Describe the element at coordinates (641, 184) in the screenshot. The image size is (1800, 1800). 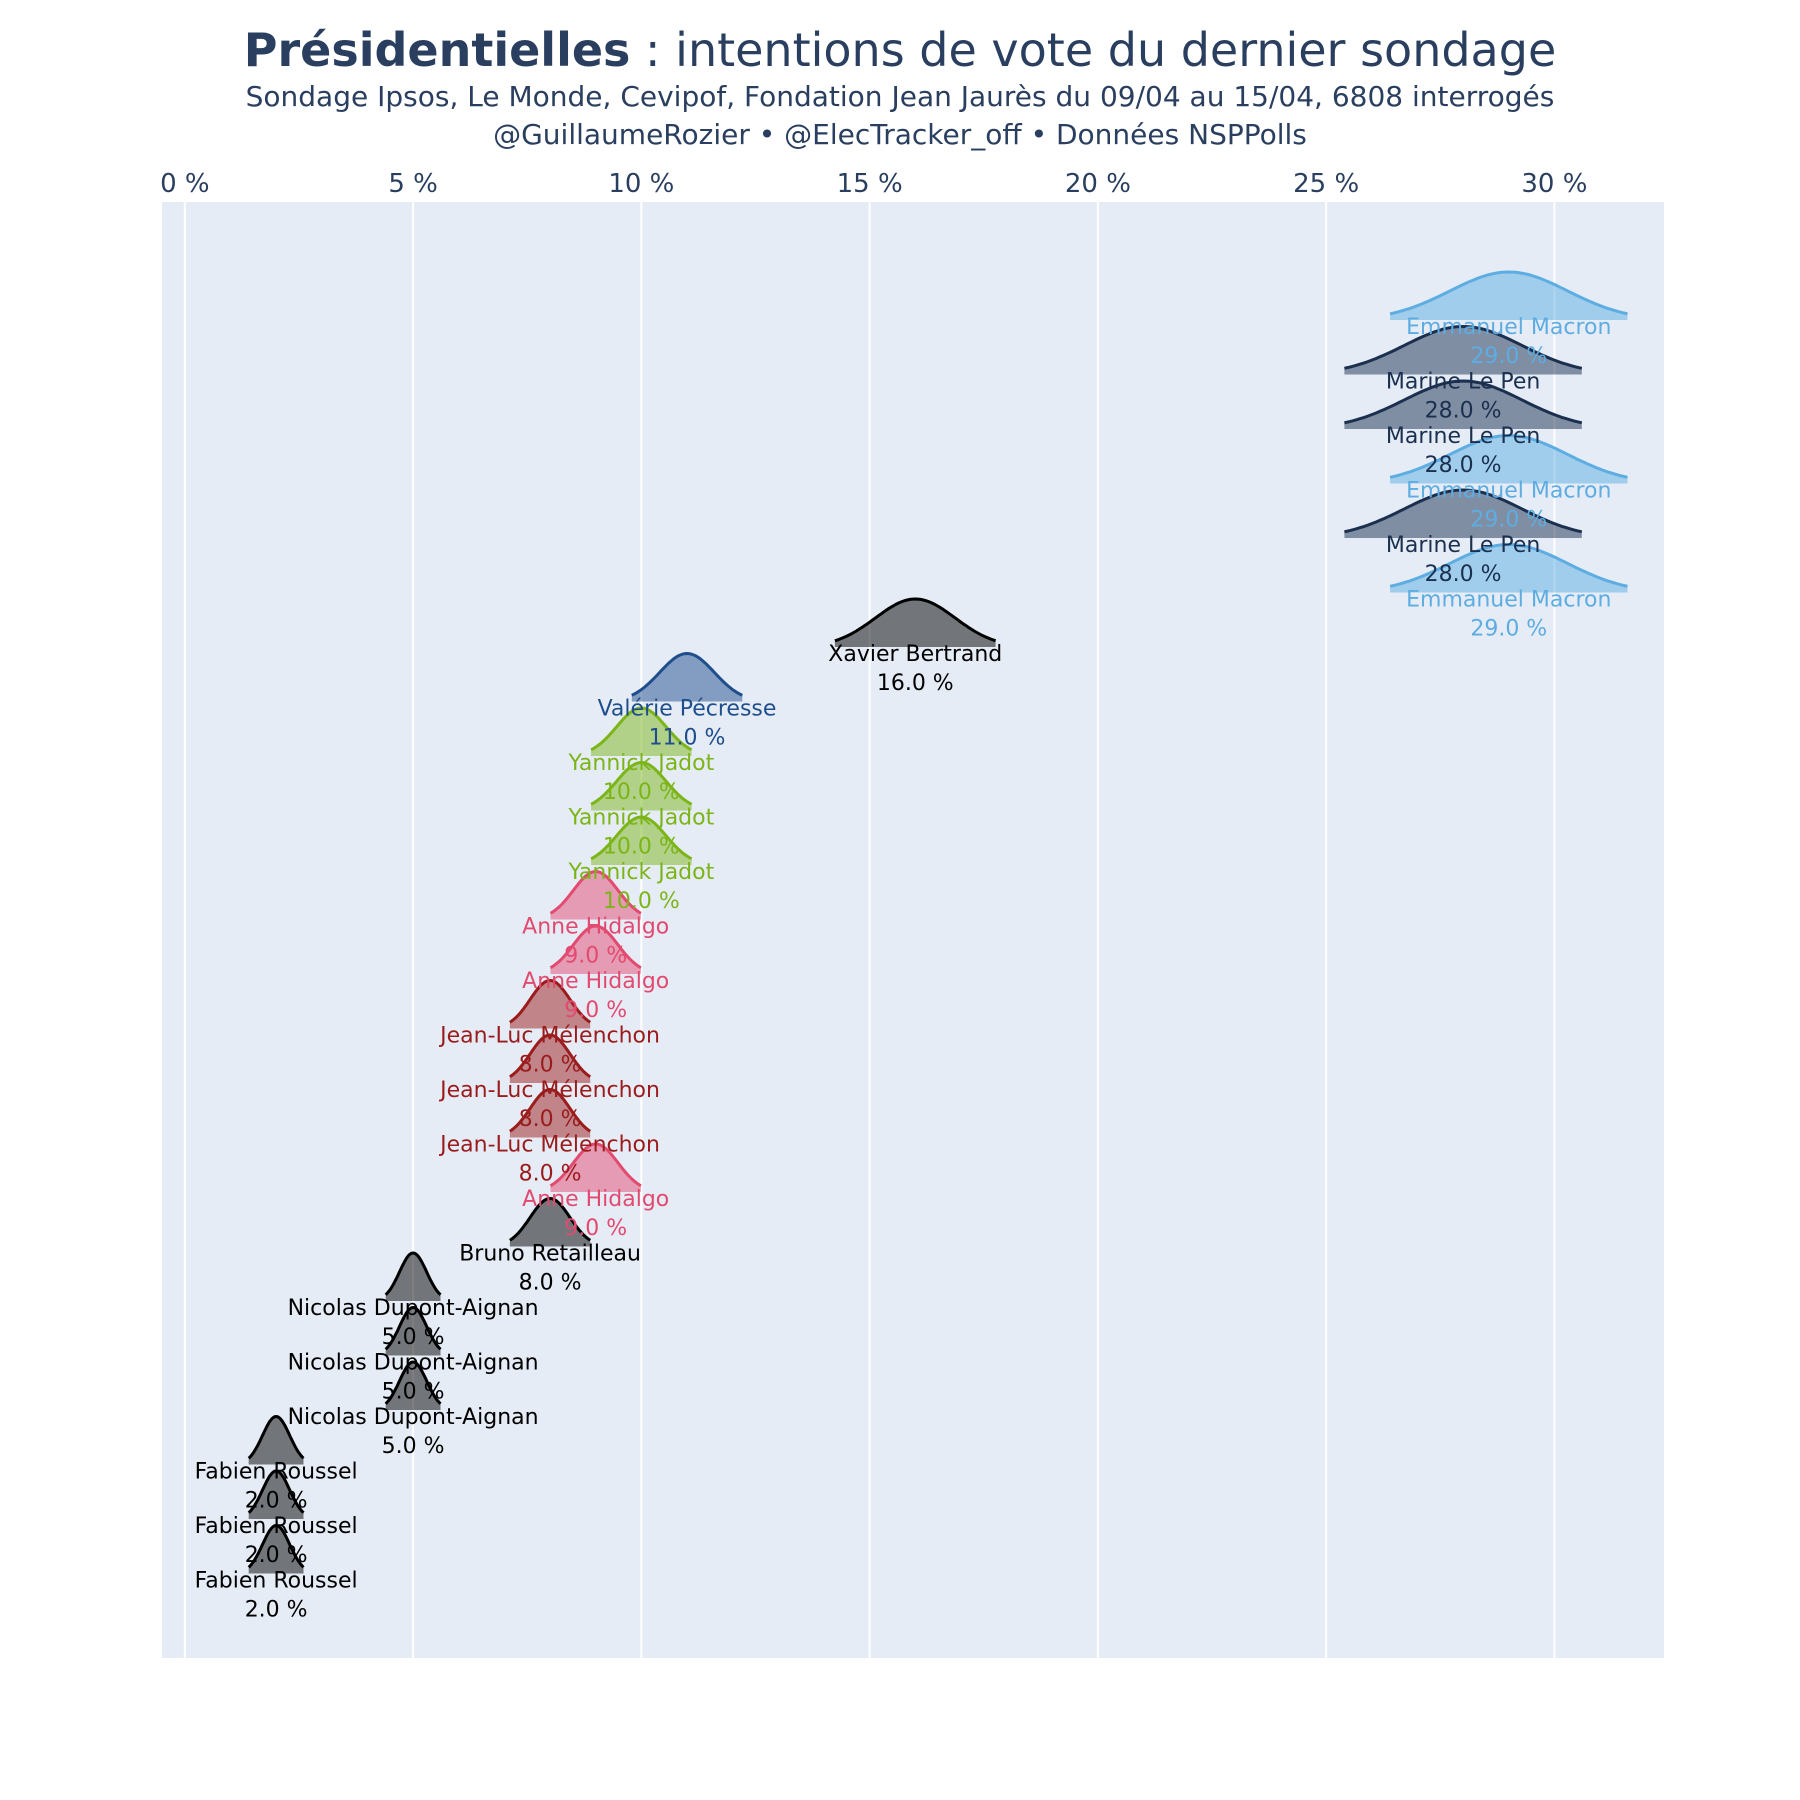
I see `x-tick-label: 10 %` at that location.